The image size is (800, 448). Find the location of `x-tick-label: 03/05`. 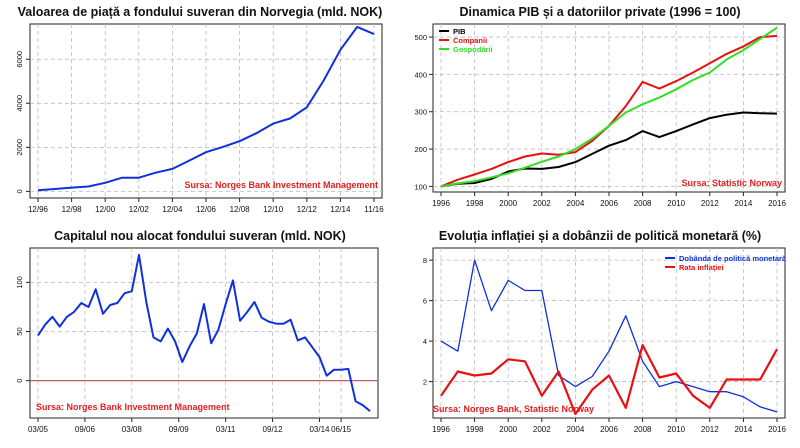

x-tick-label: 03/05 is located at coordinates (38, 429).